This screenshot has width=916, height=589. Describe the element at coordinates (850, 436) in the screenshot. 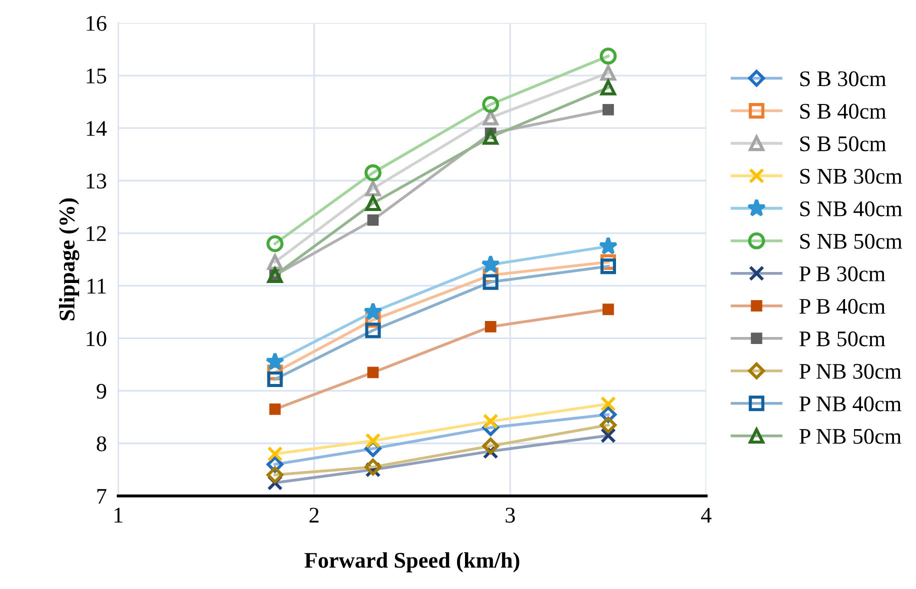

I see `legend-label: P NB 50cm` at that location.